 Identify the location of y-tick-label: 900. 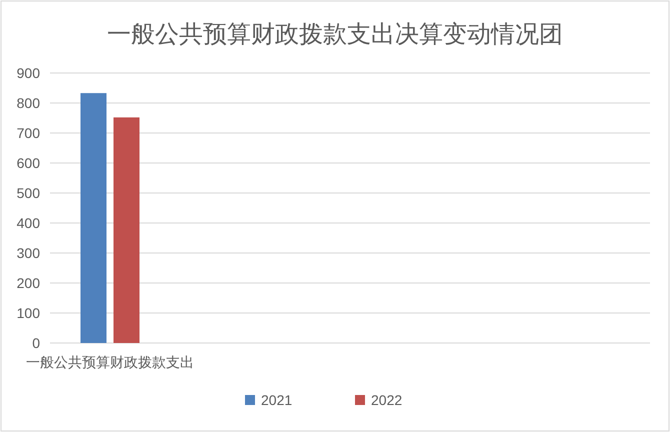
(28, 73).